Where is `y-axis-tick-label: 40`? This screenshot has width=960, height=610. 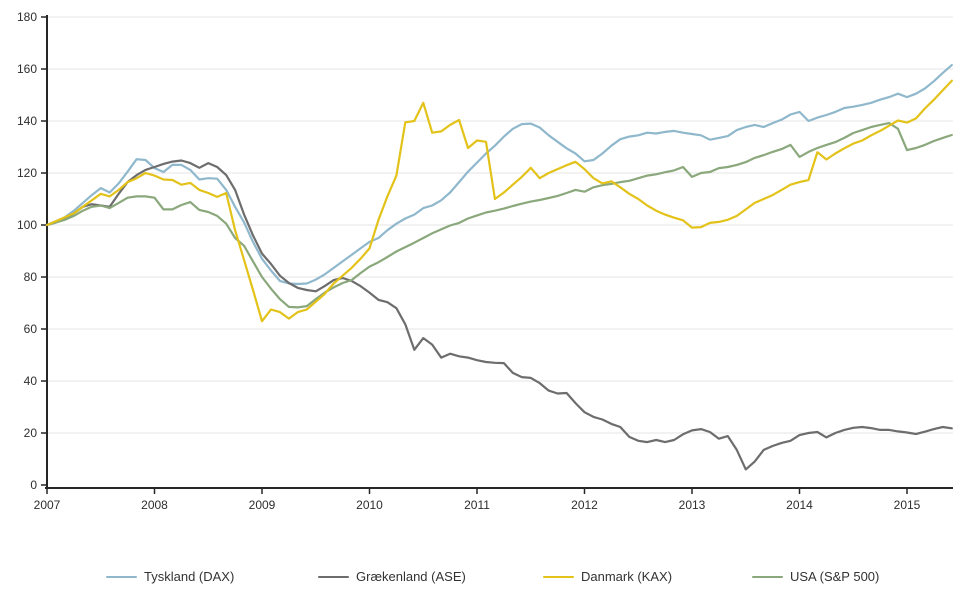 y-axis-tick-label: 40 is located at coordinates (31, 381).